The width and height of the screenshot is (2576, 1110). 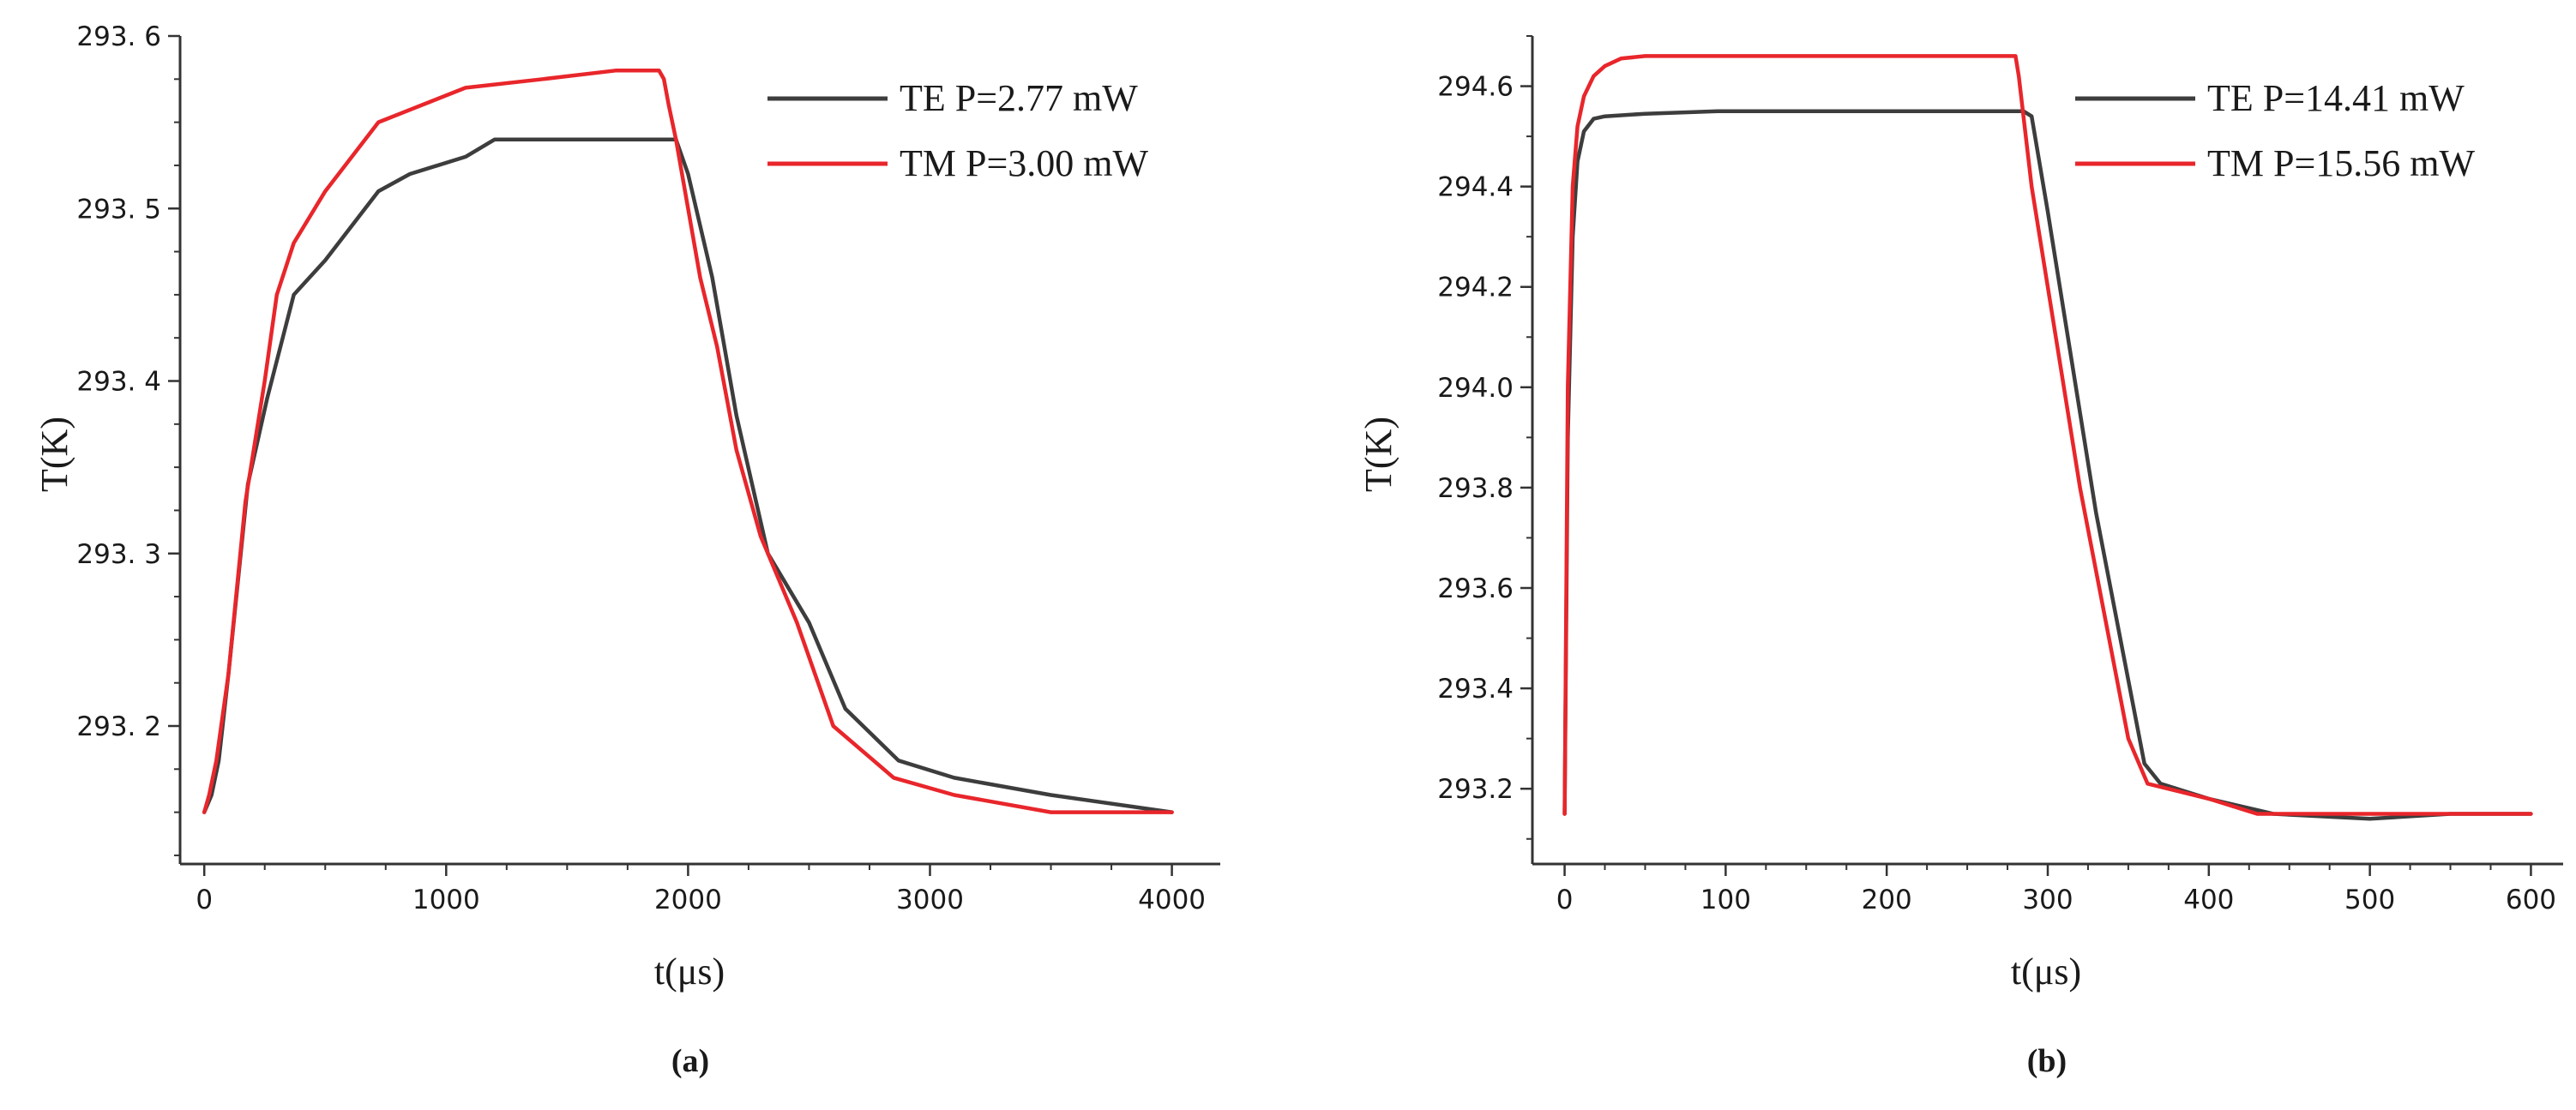 I want to click on y-tick-label: 293. 6, so click(x=118, y=36).